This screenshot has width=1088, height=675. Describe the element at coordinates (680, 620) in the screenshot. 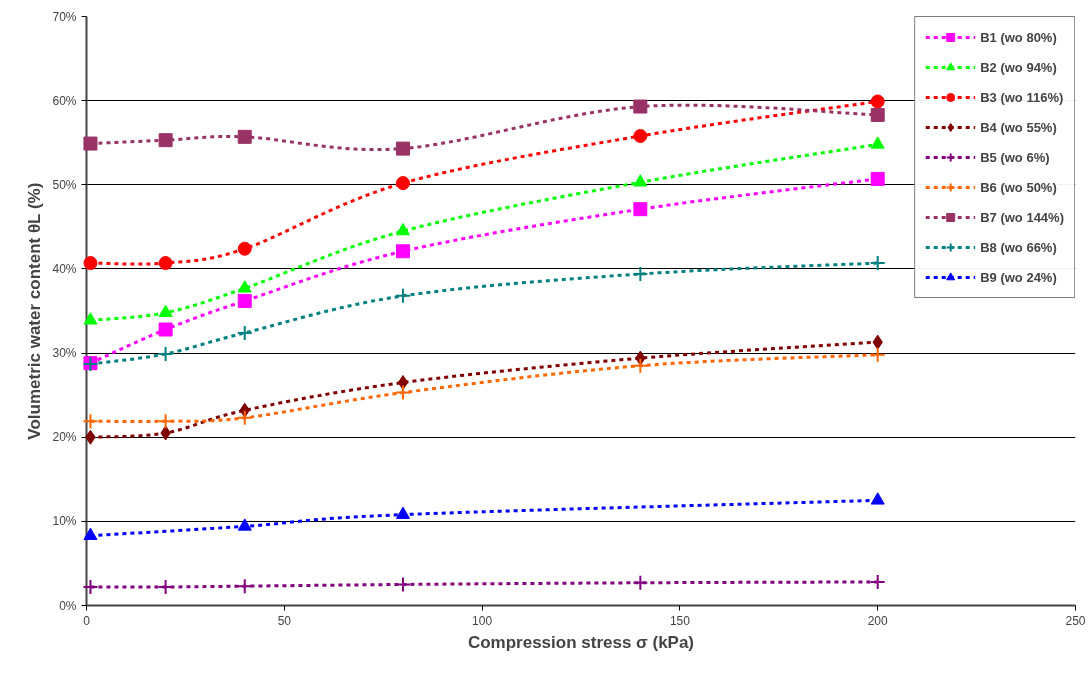

I see `x-tick-label: 150` at that location.